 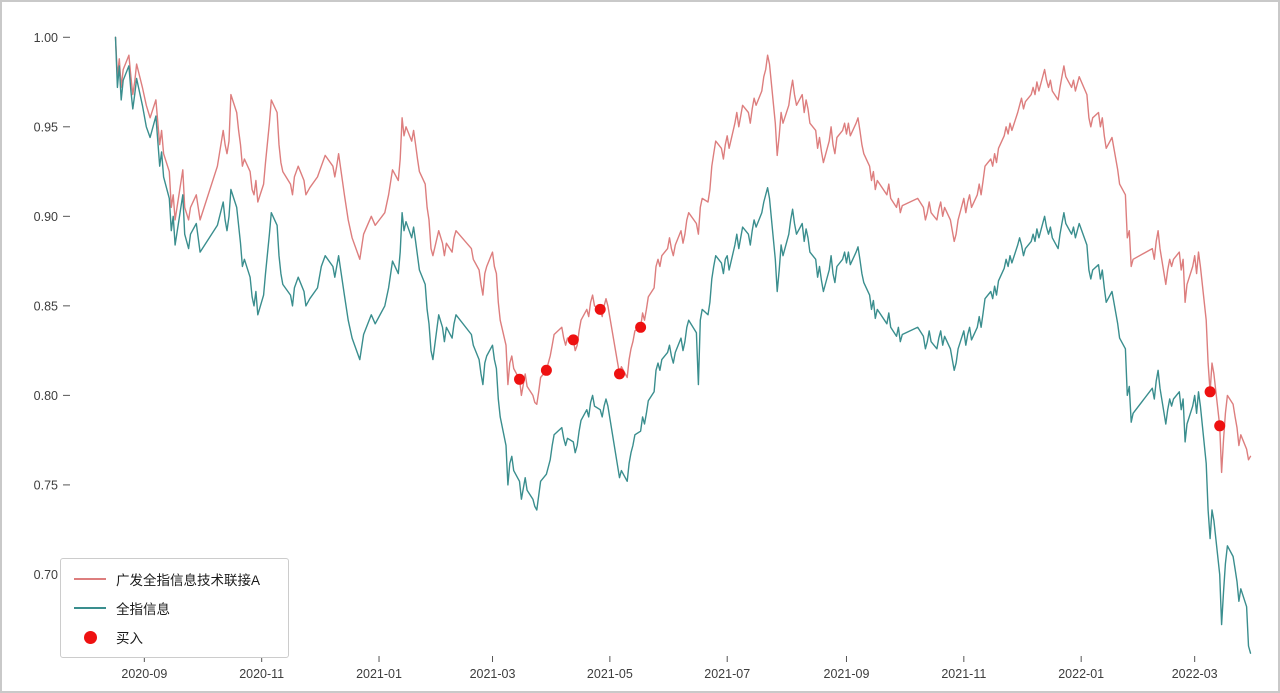 What do you see at coordinates (46, 306) in the screenshot?
I see `y-tick-label: 0.85` at bounding box center [46, 306].